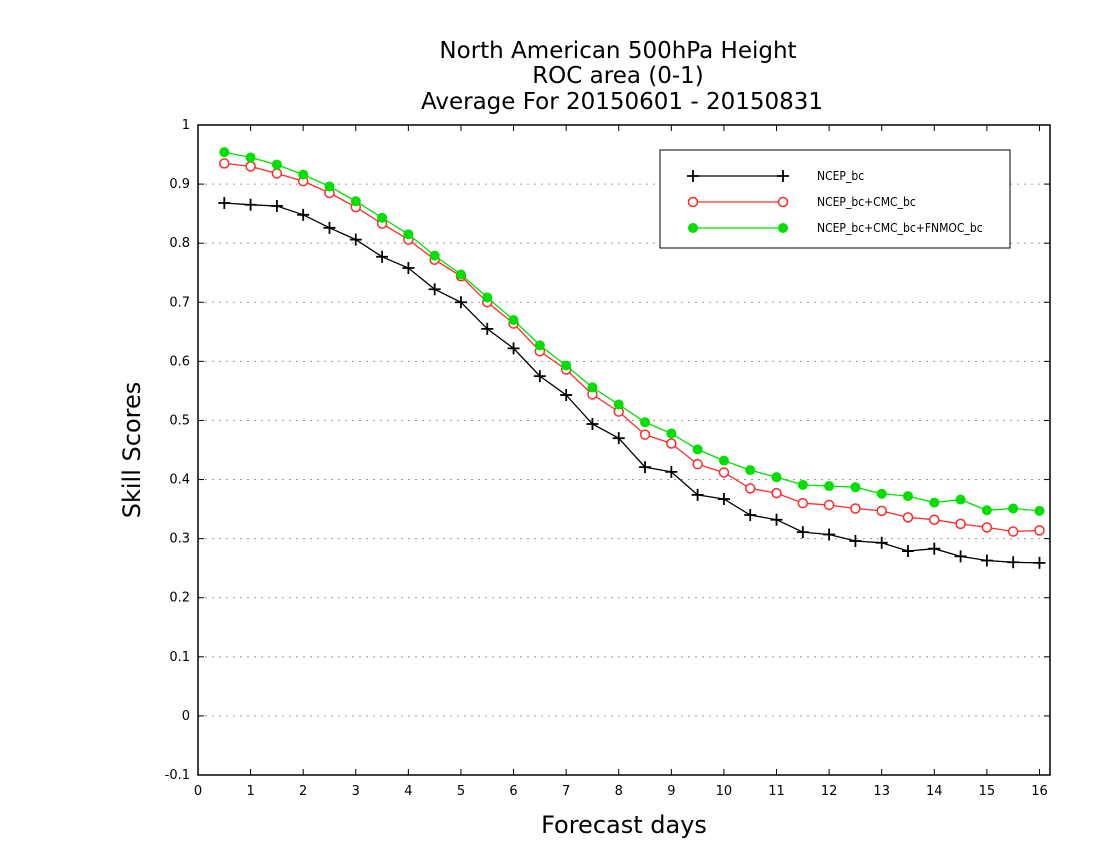  I want to click on x-tick-label: 12, so click(829, 791).